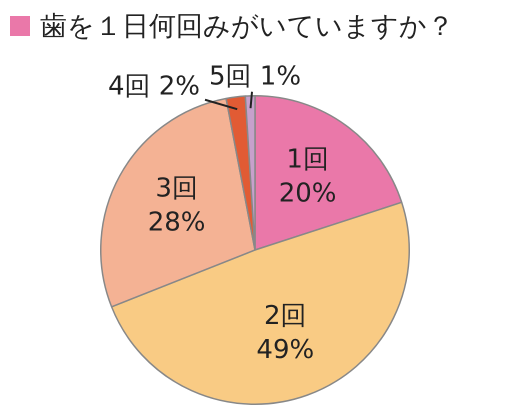 The image size is (510, 415). Describe the element at coordinates (285, 349) in the screenshot. I see `data-label: 49%` at that location.